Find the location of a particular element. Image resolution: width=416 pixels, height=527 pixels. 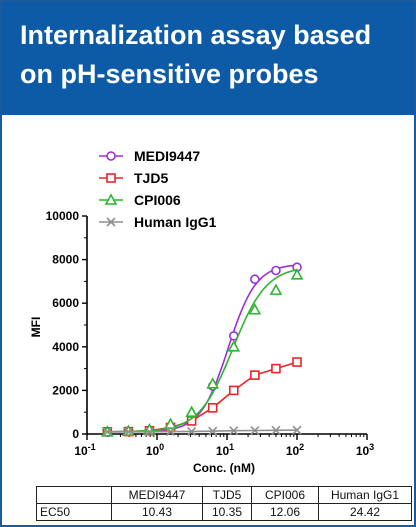

y-tick-label: 2000 is located at coordinates (65, 390).